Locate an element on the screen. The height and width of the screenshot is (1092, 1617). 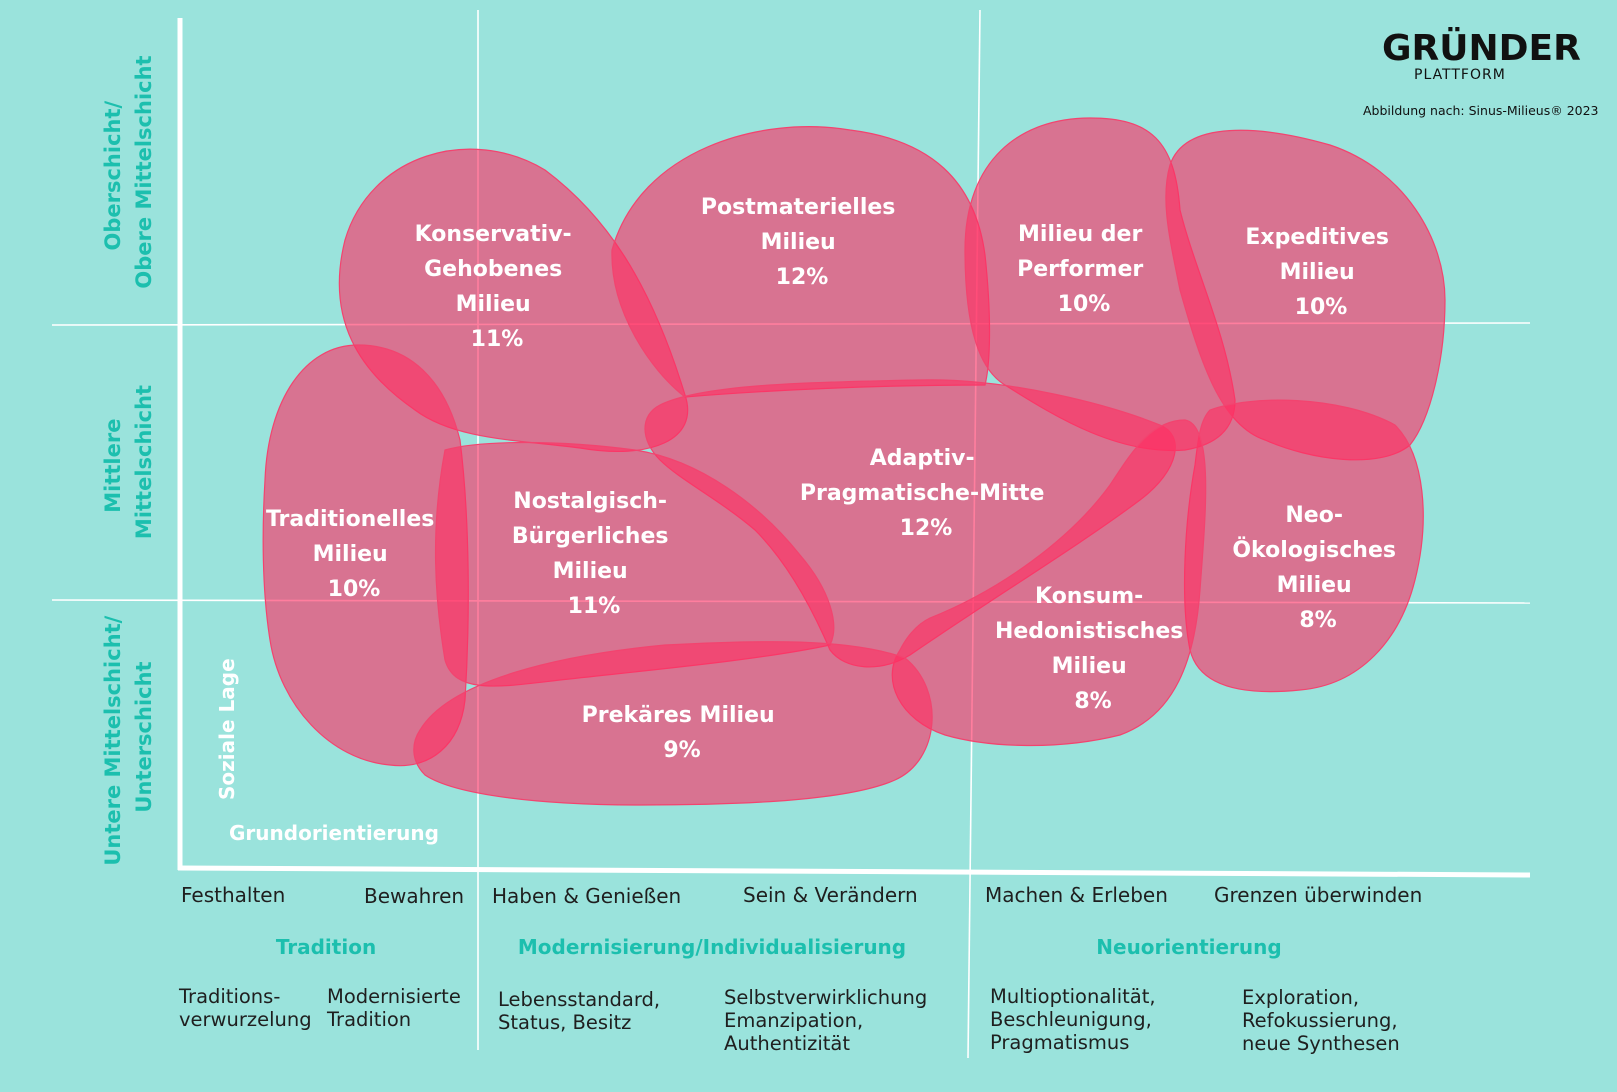
shape-expeditives is located at coordinates (1305, 295).